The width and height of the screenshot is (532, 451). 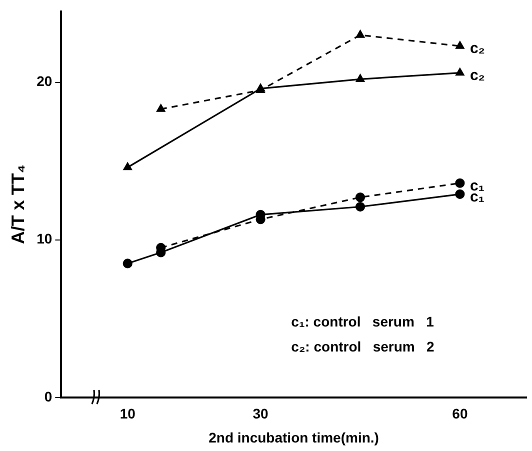 I want to click on x-tick-label: 30, so click(x=260, y=414).